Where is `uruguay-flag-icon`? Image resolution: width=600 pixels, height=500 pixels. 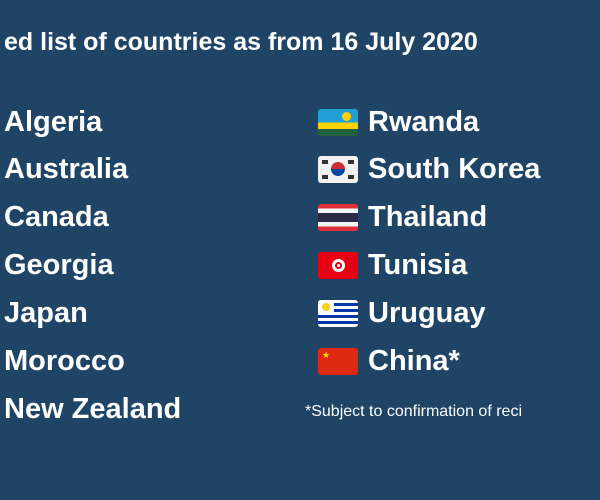
uruguay-flag-icon is located at coordinates (338, 313).